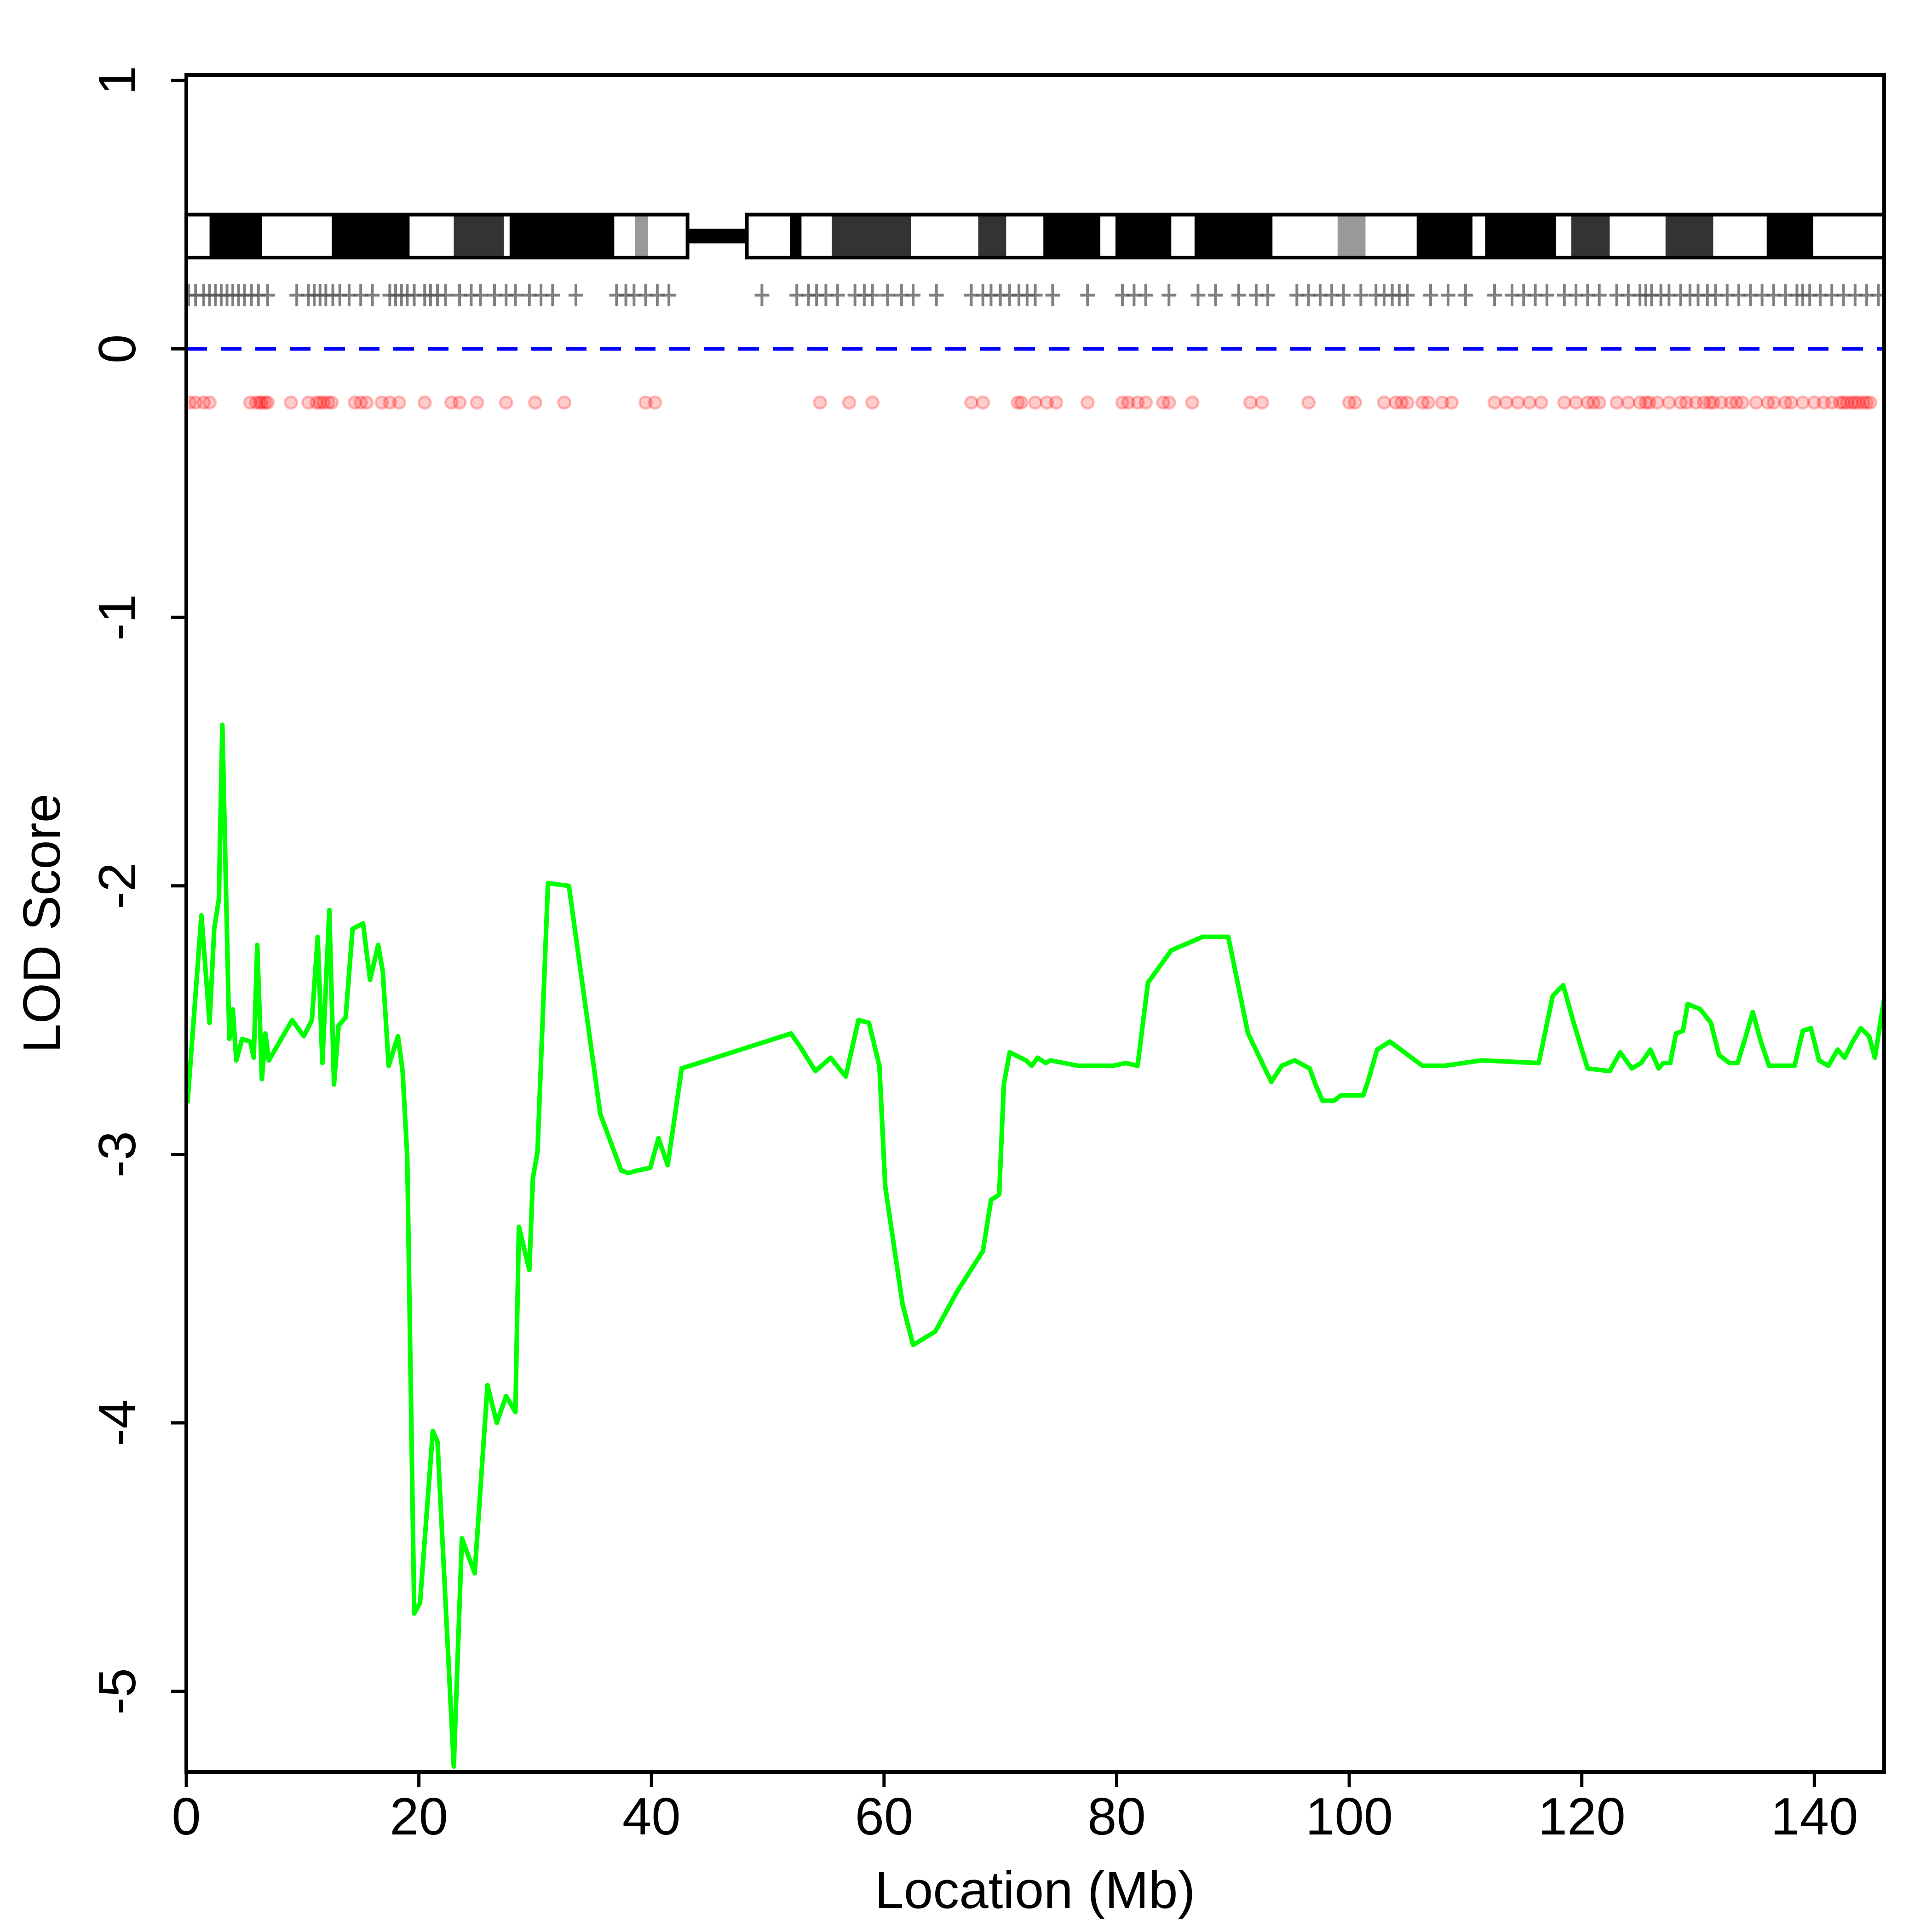  I want to click on x-tick-label: 100, so click(1349, 1817).